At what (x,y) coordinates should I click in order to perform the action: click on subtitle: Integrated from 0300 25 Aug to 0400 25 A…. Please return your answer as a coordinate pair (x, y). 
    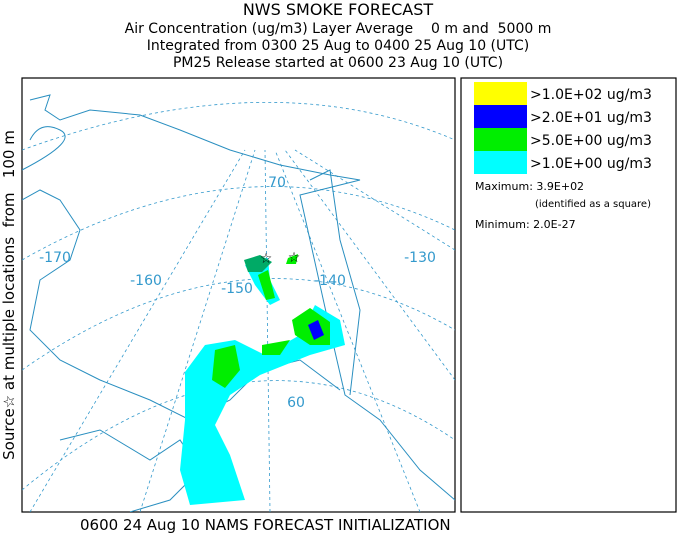
    Looking at the image, I should click on (338, 46).